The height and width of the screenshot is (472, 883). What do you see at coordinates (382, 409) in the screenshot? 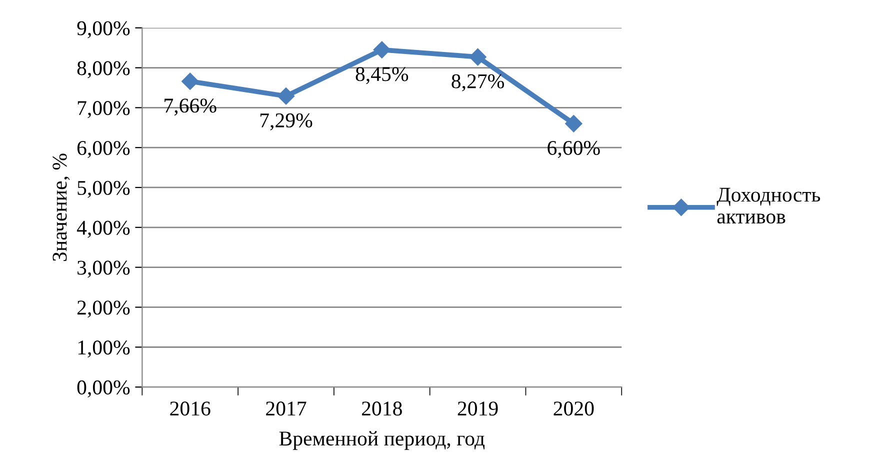
I see `x-tick-label: 2018` at bounding box center [382, 409].